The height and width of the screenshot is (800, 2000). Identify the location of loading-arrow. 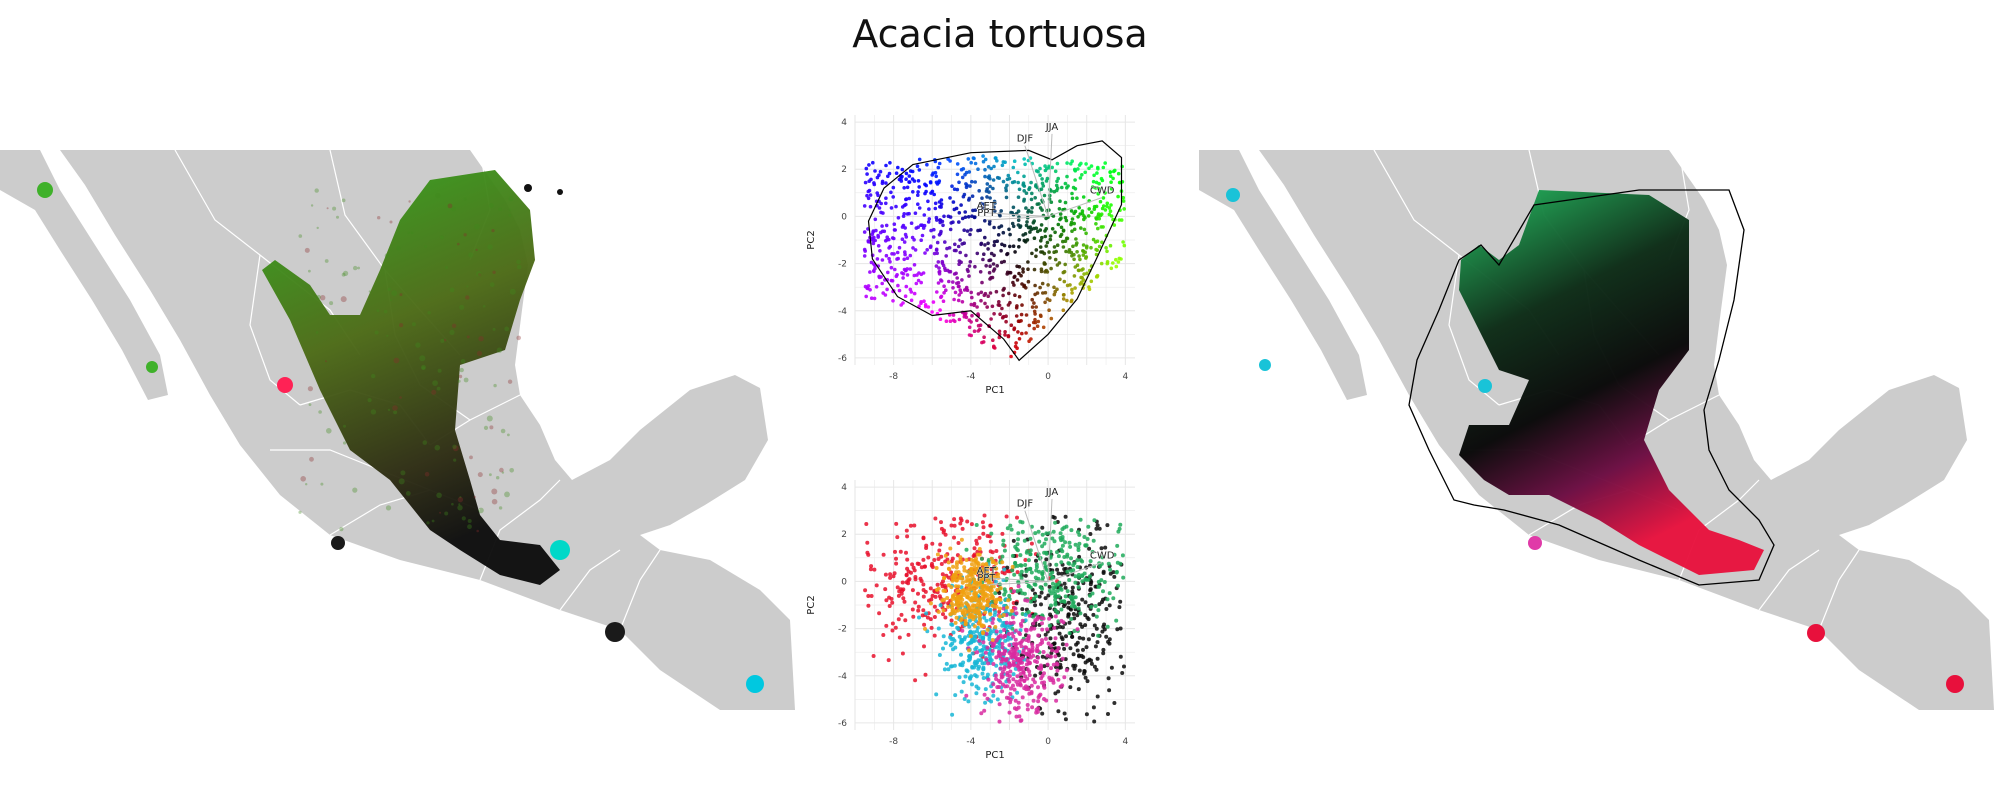
(1017, 218).